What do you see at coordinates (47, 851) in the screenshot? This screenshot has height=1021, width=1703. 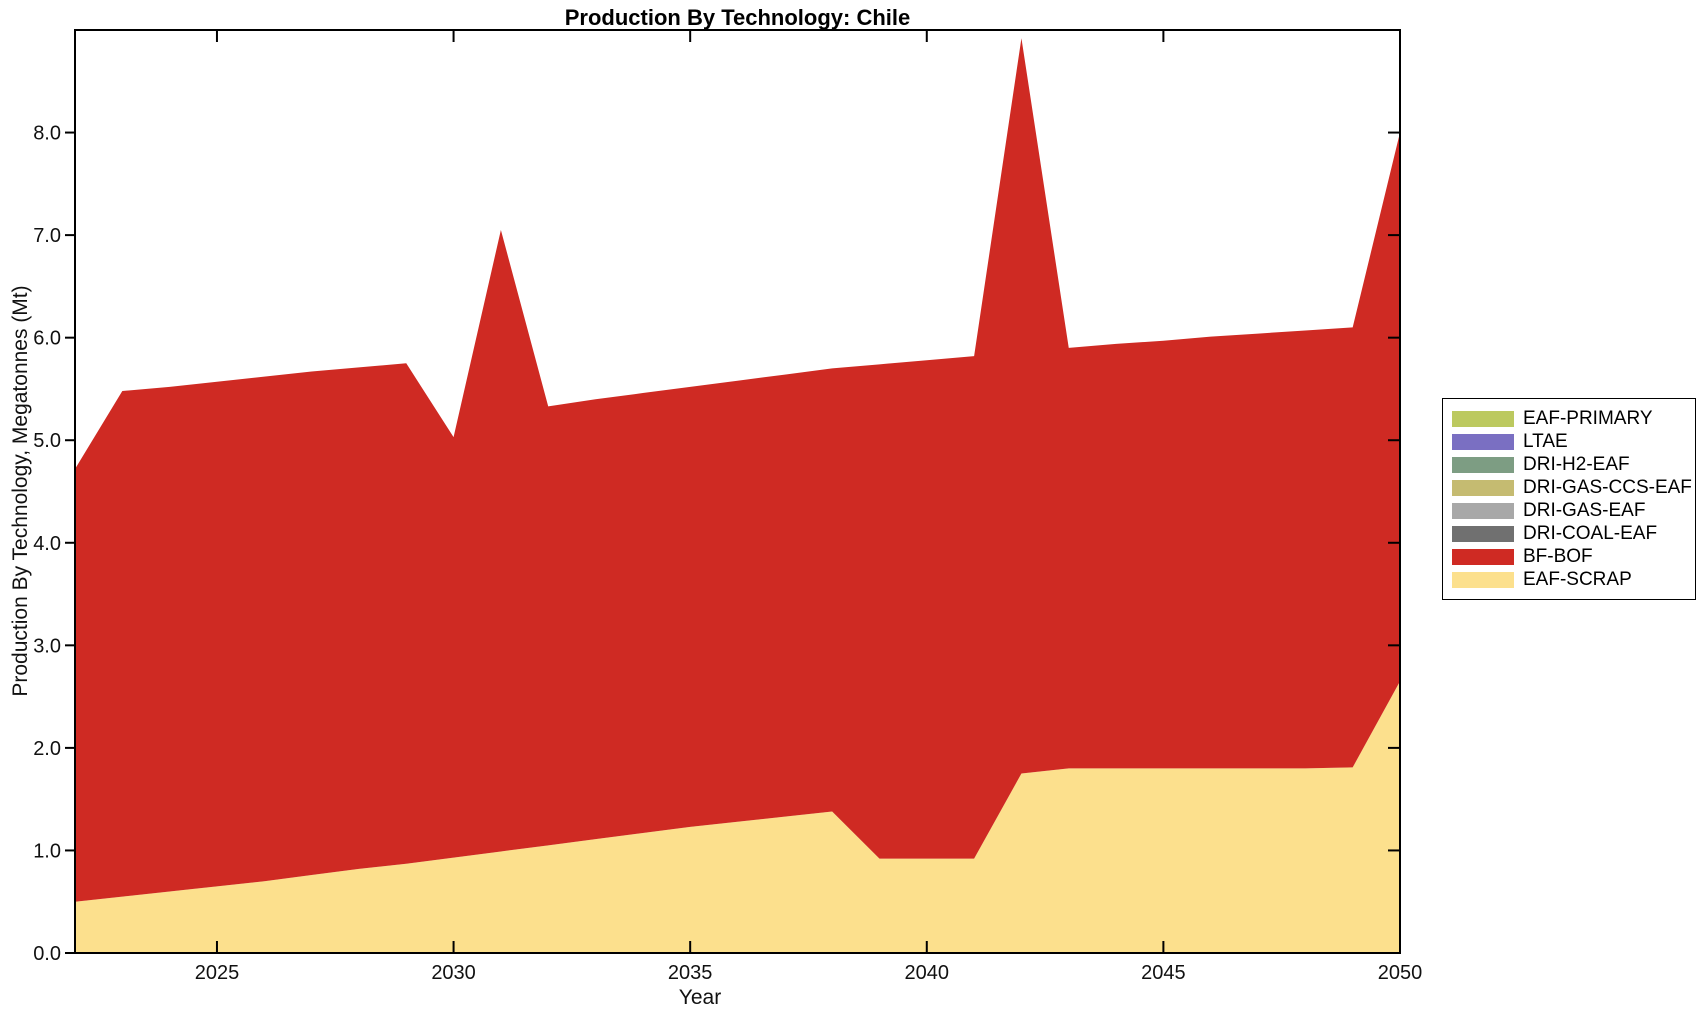 I see `y-tick-label: 1.0` at bounding box center [47, 851].